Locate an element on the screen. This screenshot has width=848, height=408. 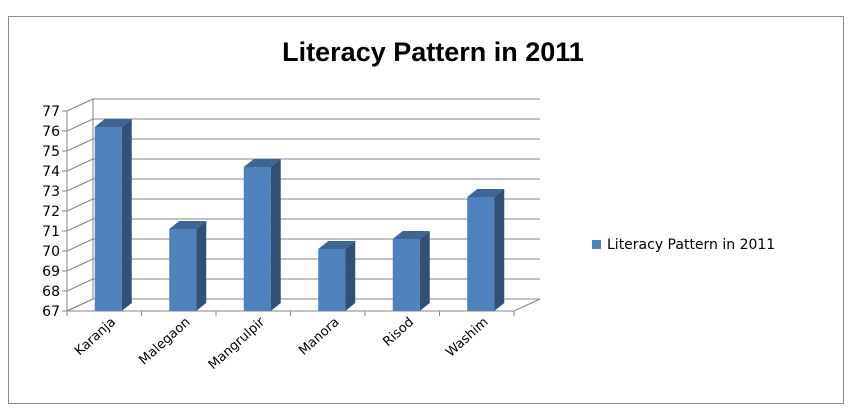
y-tick-label: 75 is located at coordinates (51, 152).